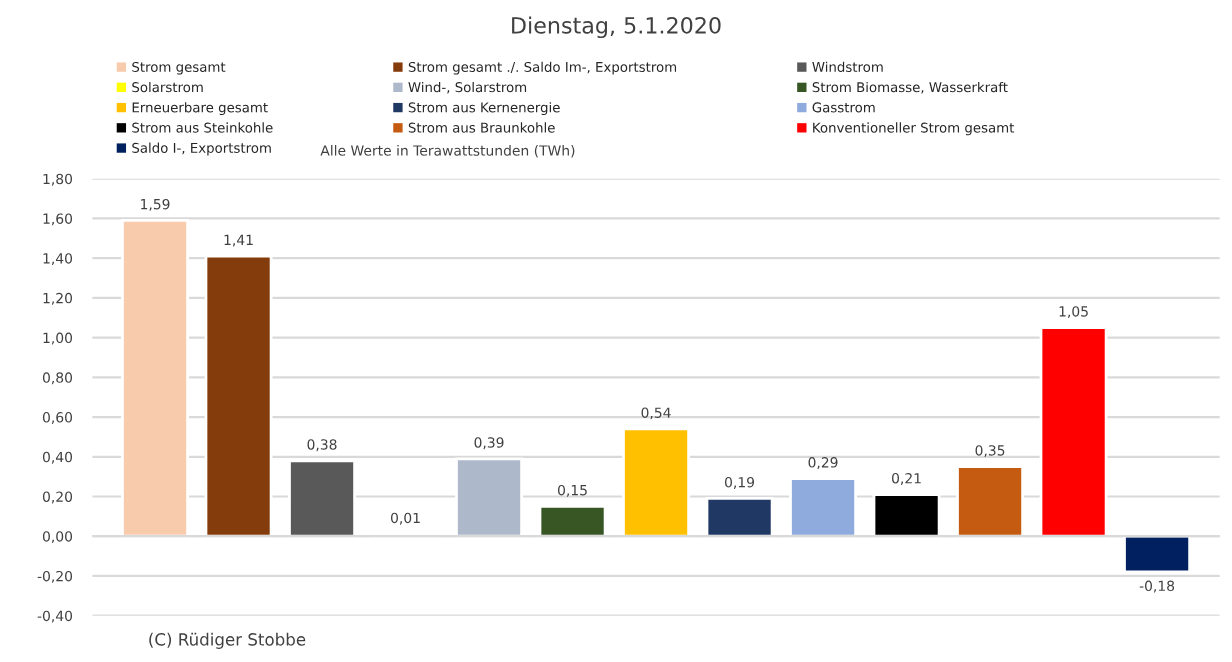 Image resolution: width=1232 pixels, height=662 pixels. I want to click on chart-title: Dienstag, 5.1.2020, so click(616, 27).